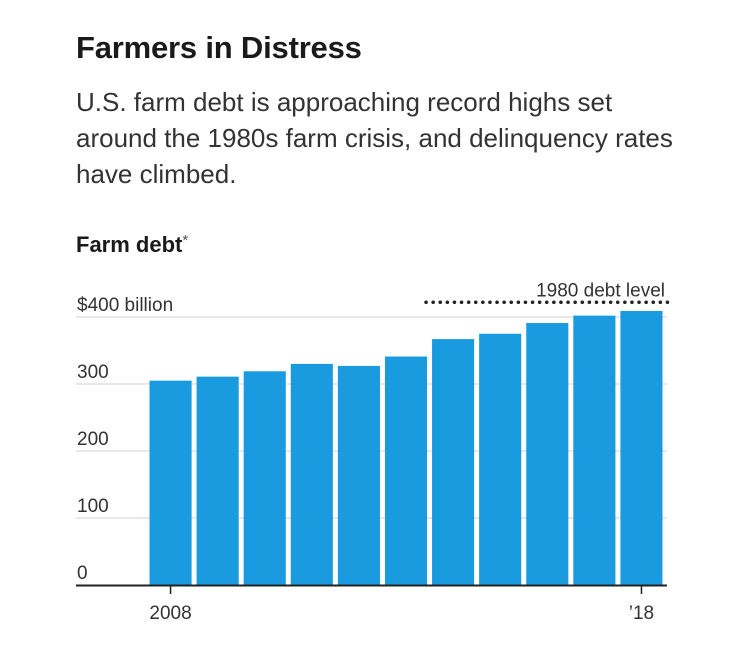 This screenshot has height=646, width=750. What do you see at coordinates (170, 482) in the screenshot?
I see `bar-2008` at bounding box center [170, 482].